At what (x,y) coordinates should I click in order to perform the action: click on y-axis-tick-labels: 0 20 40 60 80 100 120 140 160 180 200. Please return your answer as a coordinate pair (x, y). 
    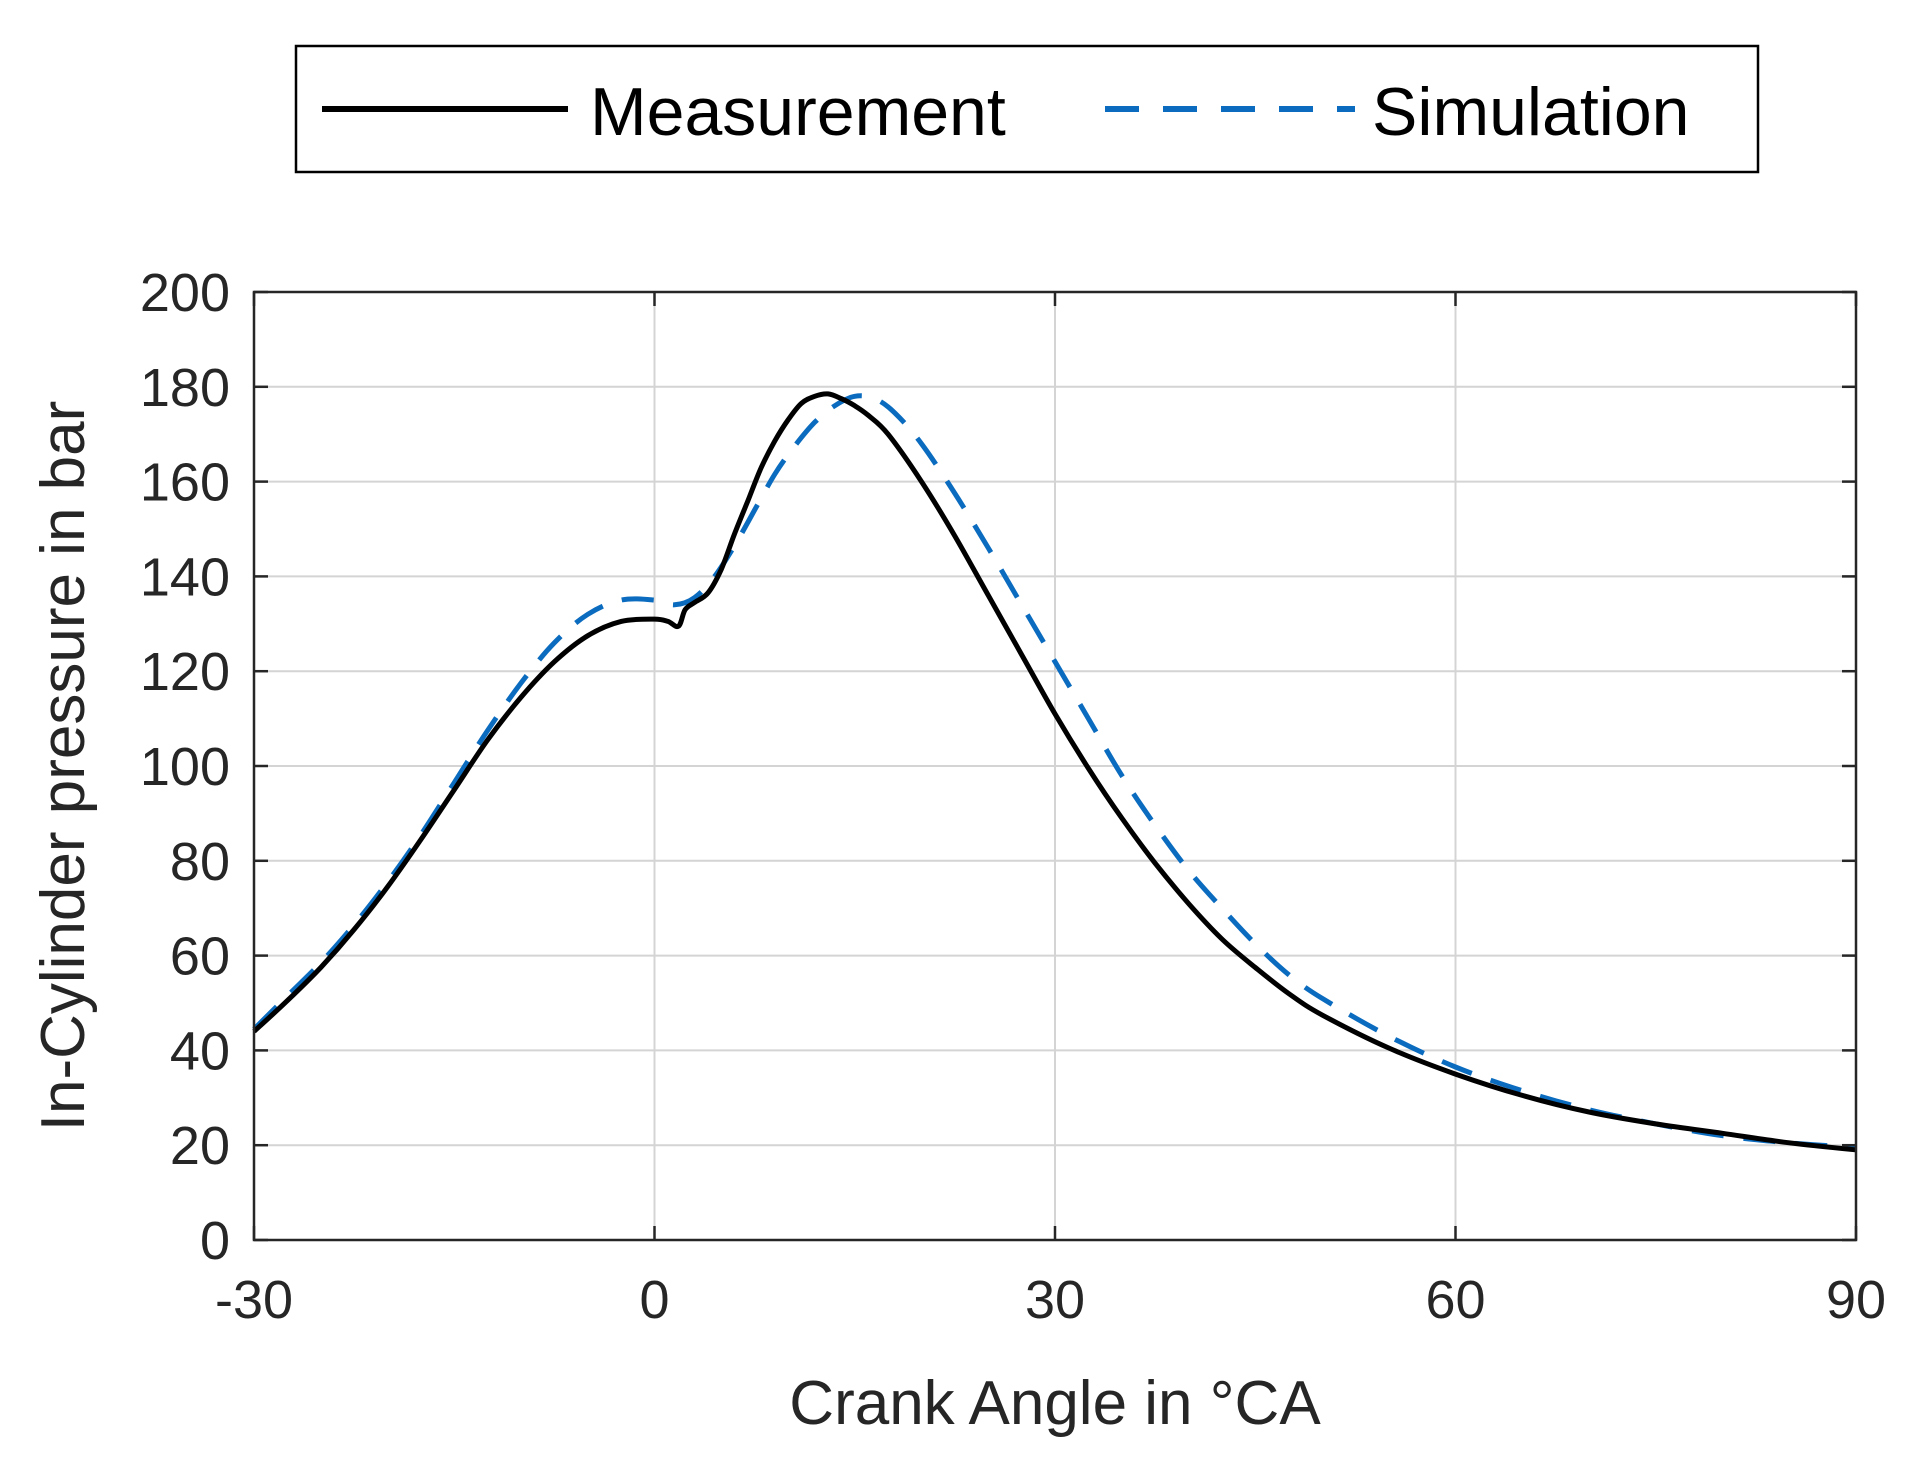
    Looking at the image, I should click on (185, 767).